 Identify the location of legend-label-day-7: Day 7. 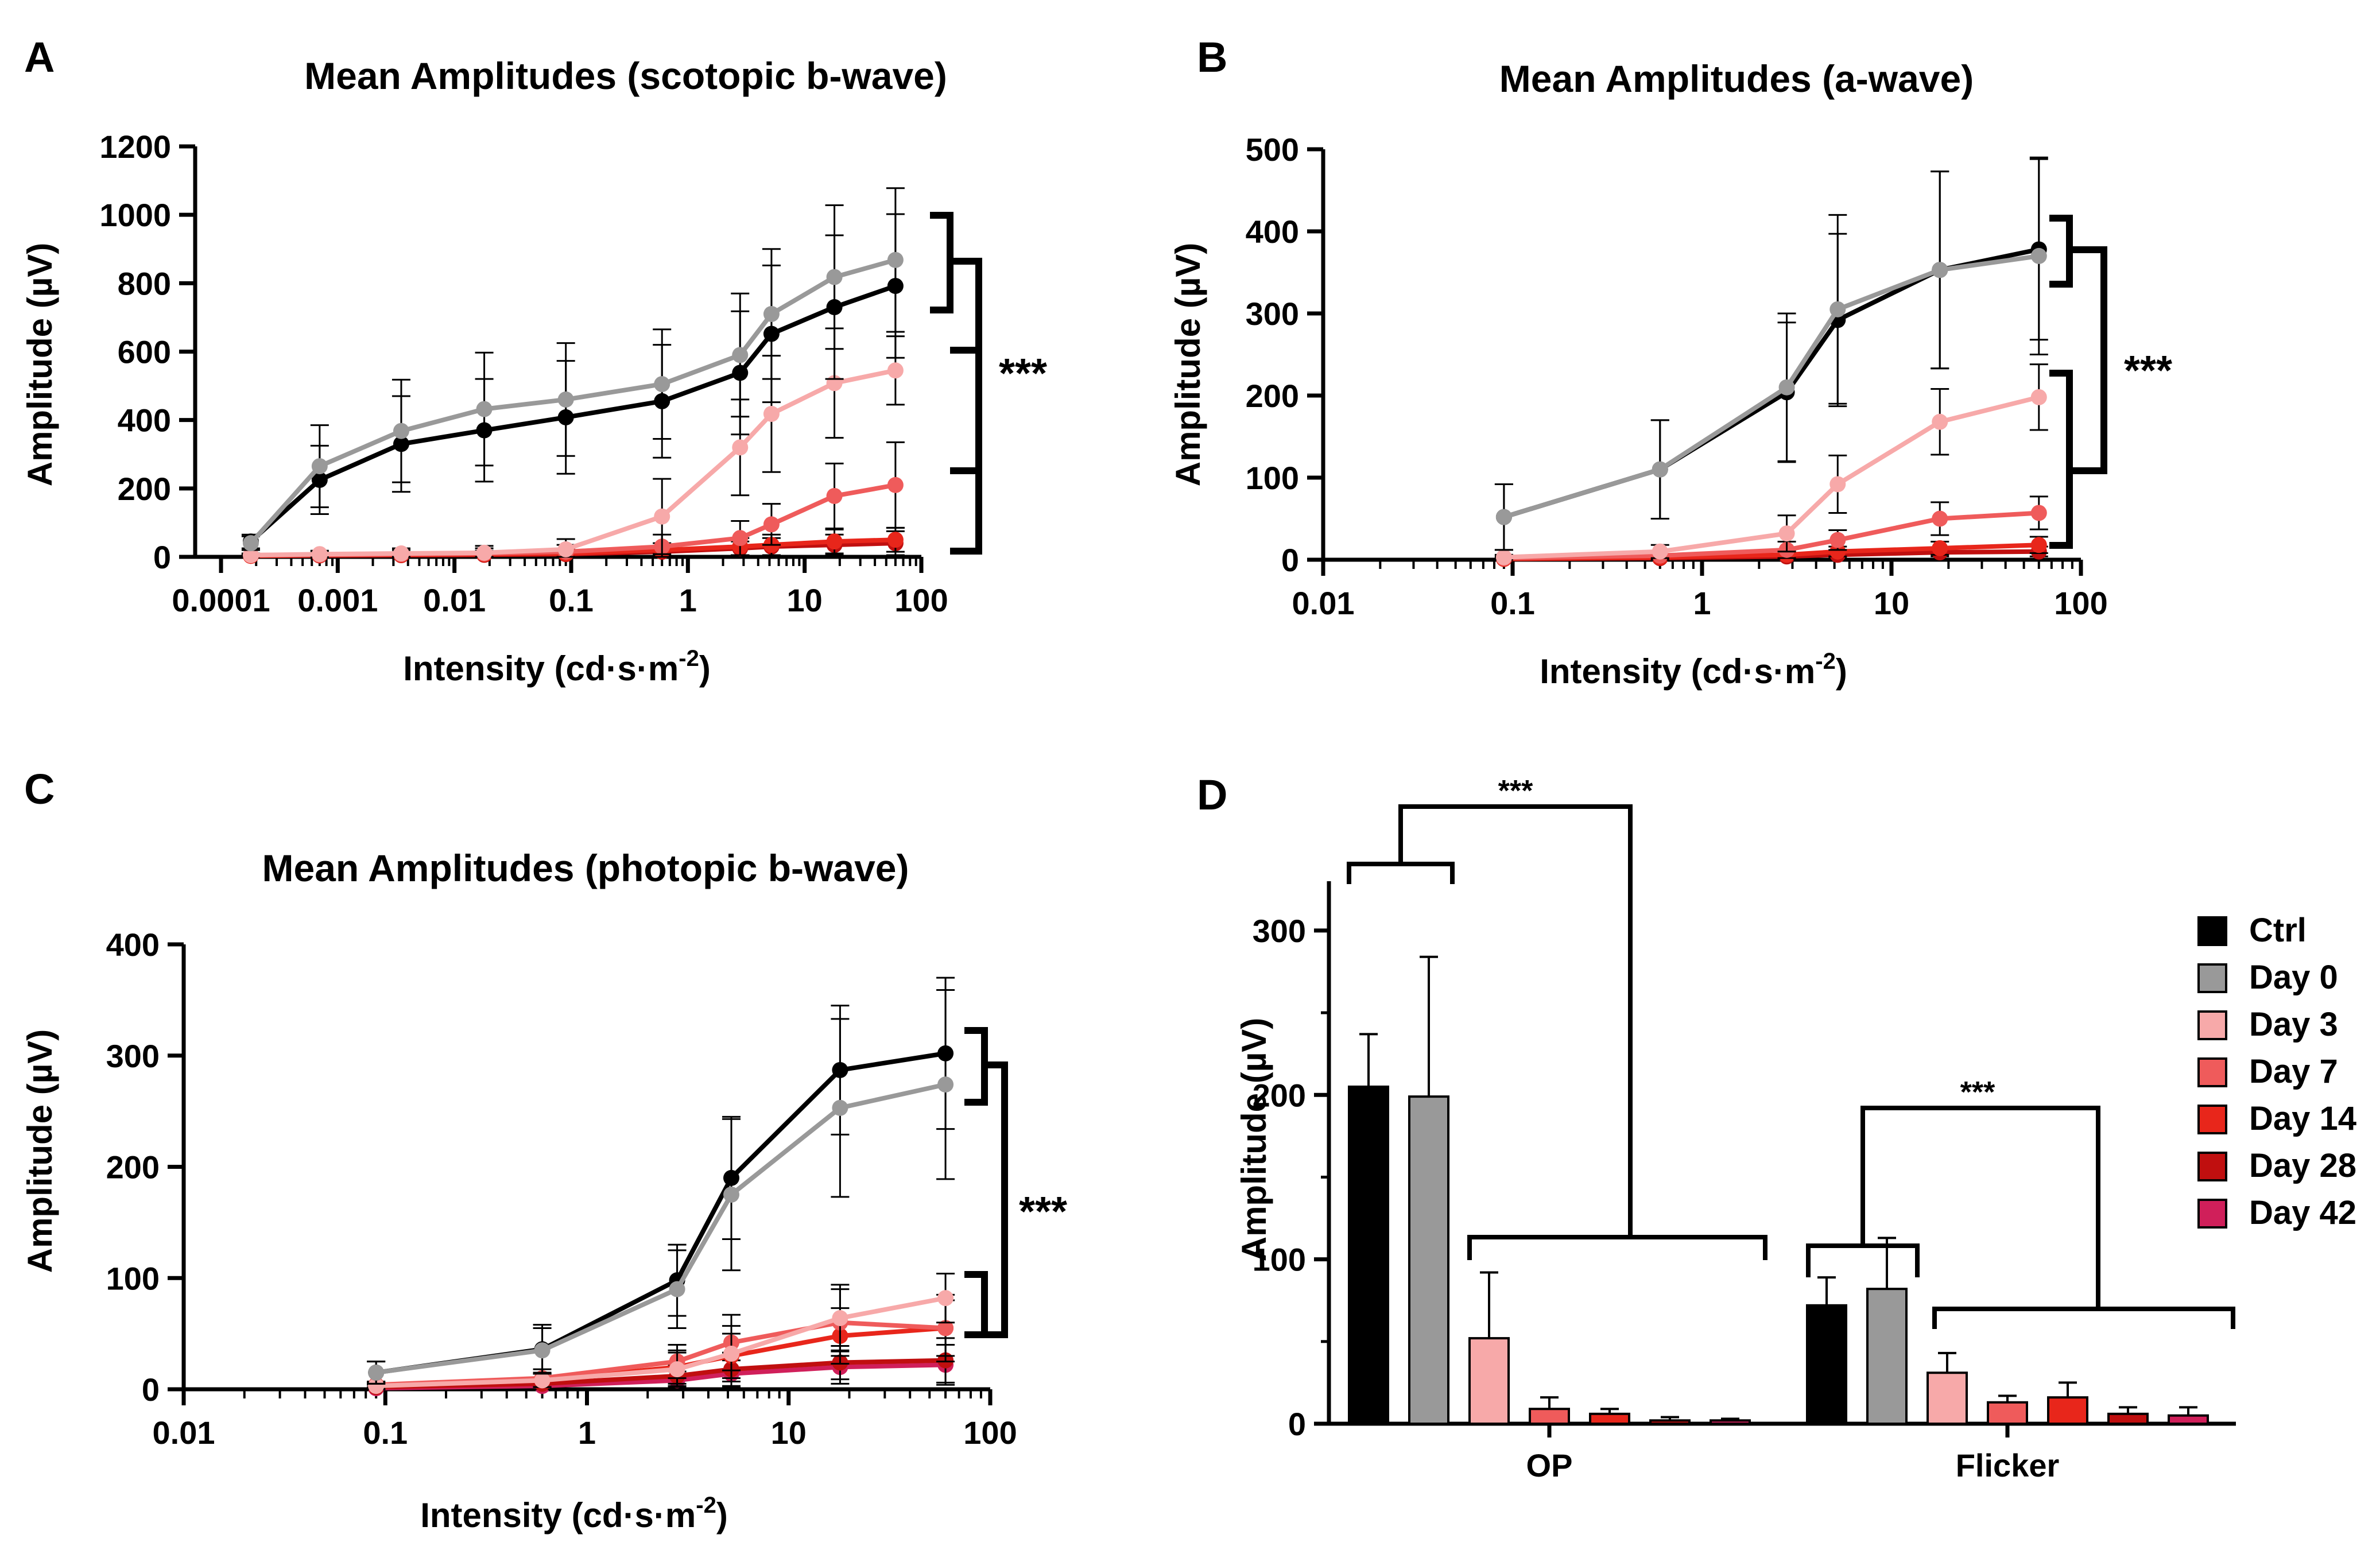
(2293, 1071).